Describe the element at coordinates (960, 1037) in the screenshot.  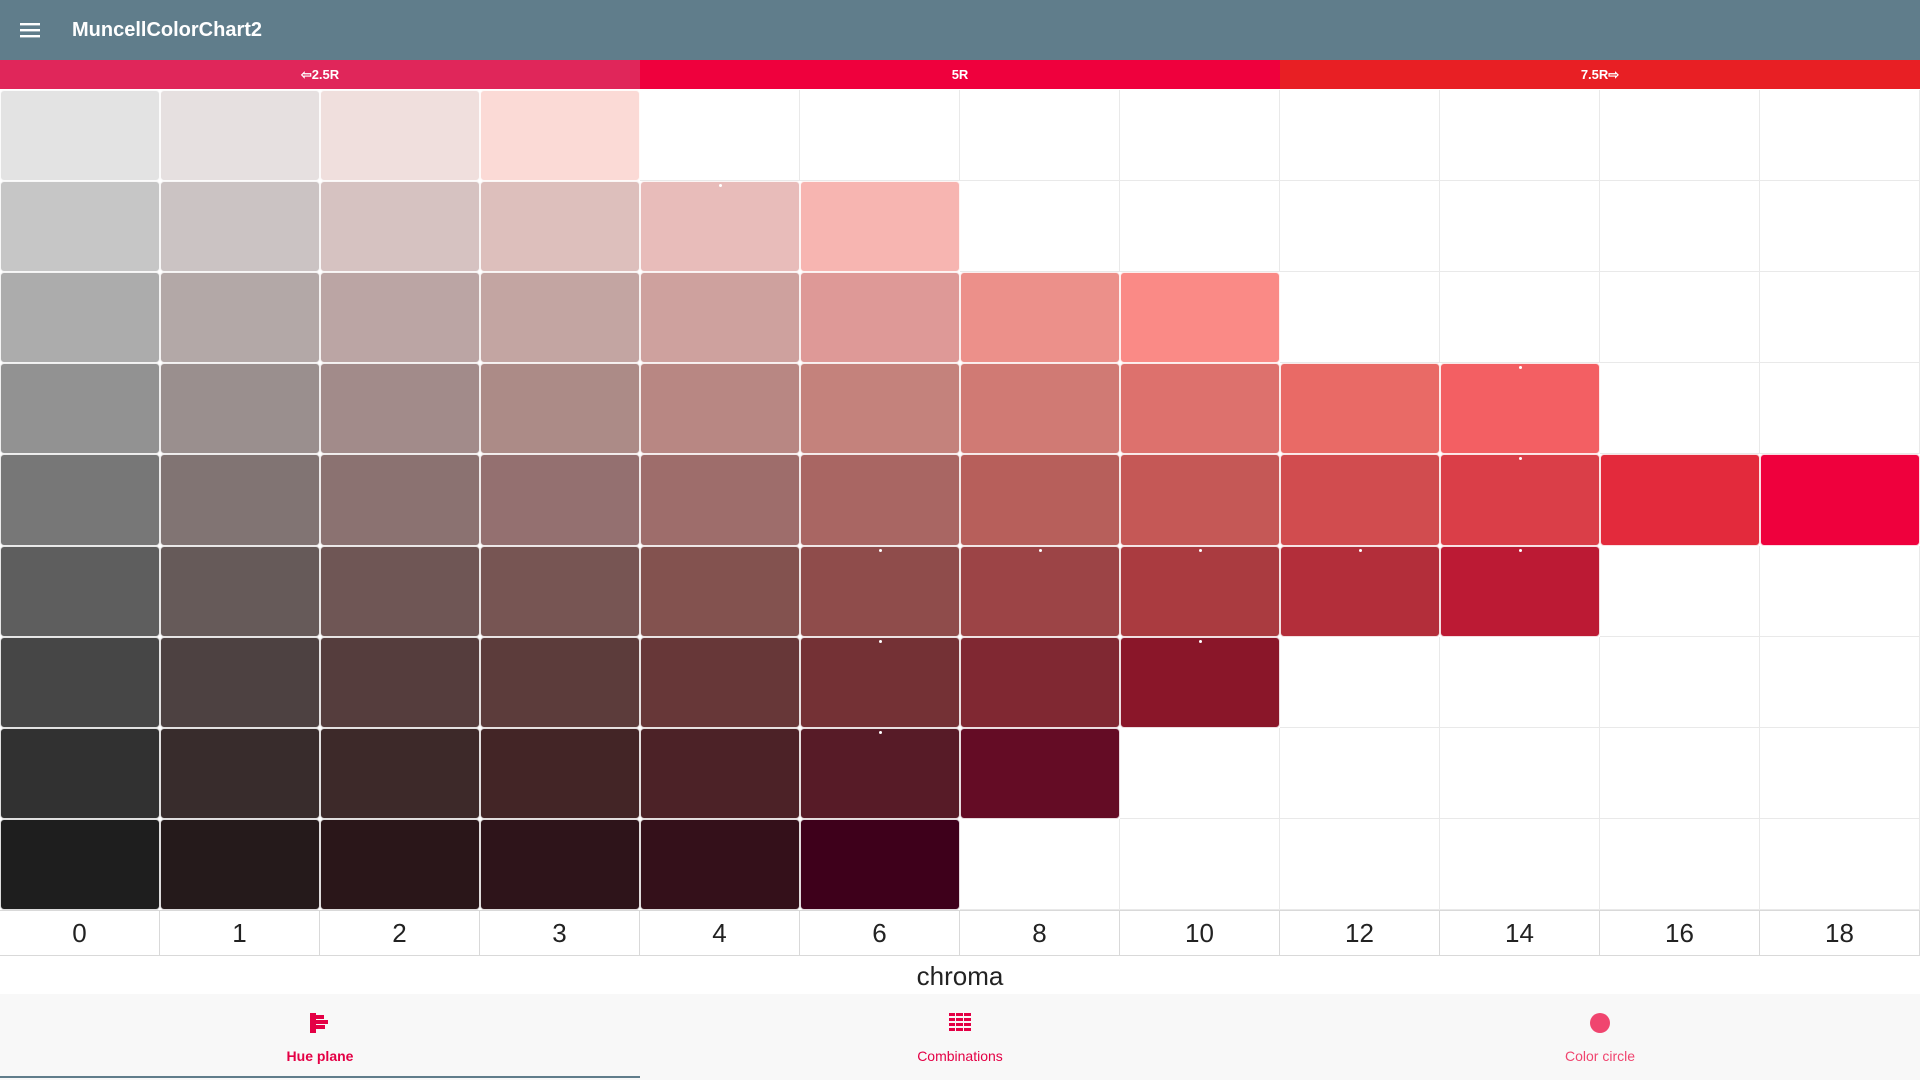
I see `nav-combinations: Combinations` at that location.